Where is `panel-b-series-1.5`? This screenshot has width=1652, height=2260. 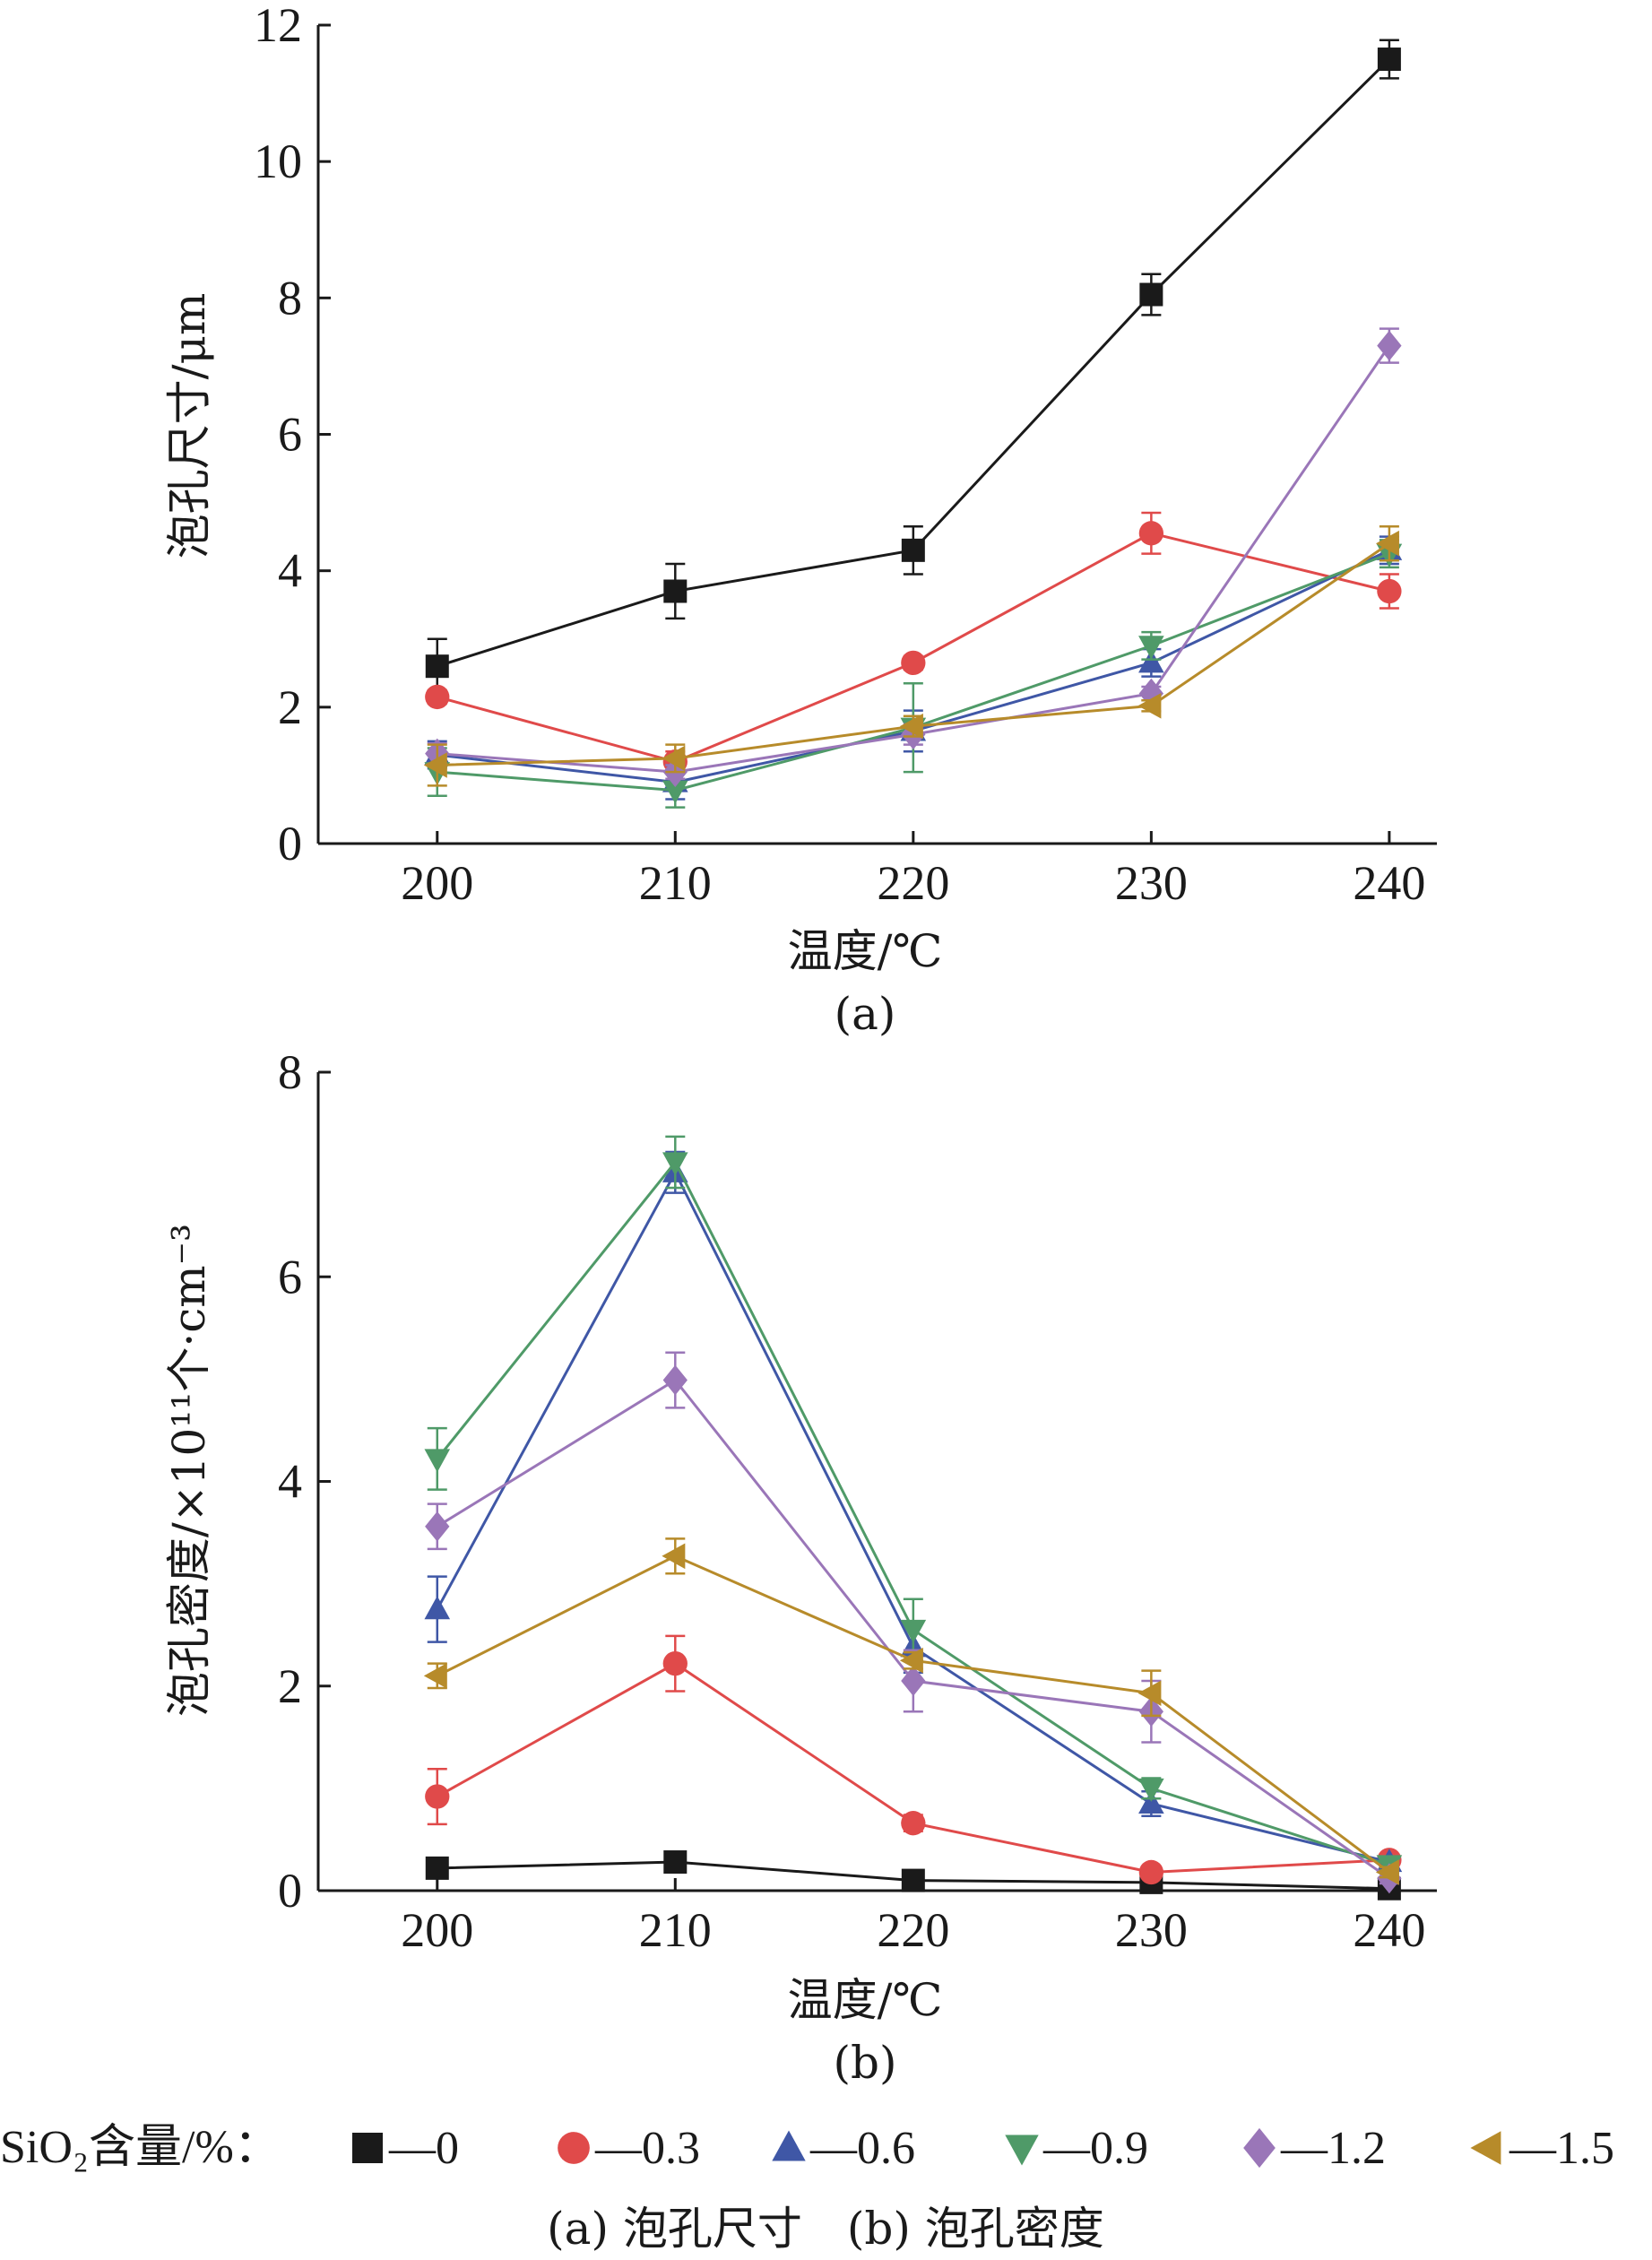 panel-b-series-1.5 is located at coordinates (911, 1711).